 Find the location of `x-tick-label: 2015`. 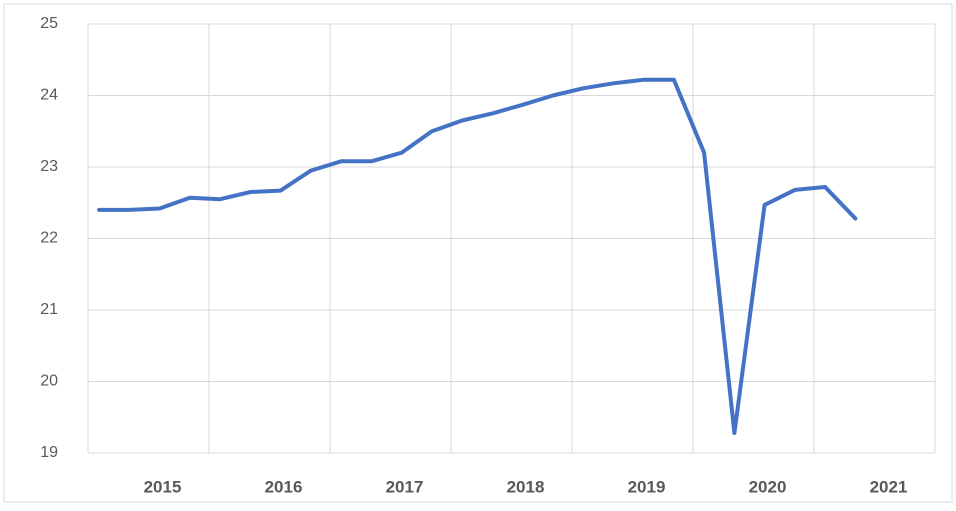

x-tick-label: 2015 is located at coordinates (163, 486).